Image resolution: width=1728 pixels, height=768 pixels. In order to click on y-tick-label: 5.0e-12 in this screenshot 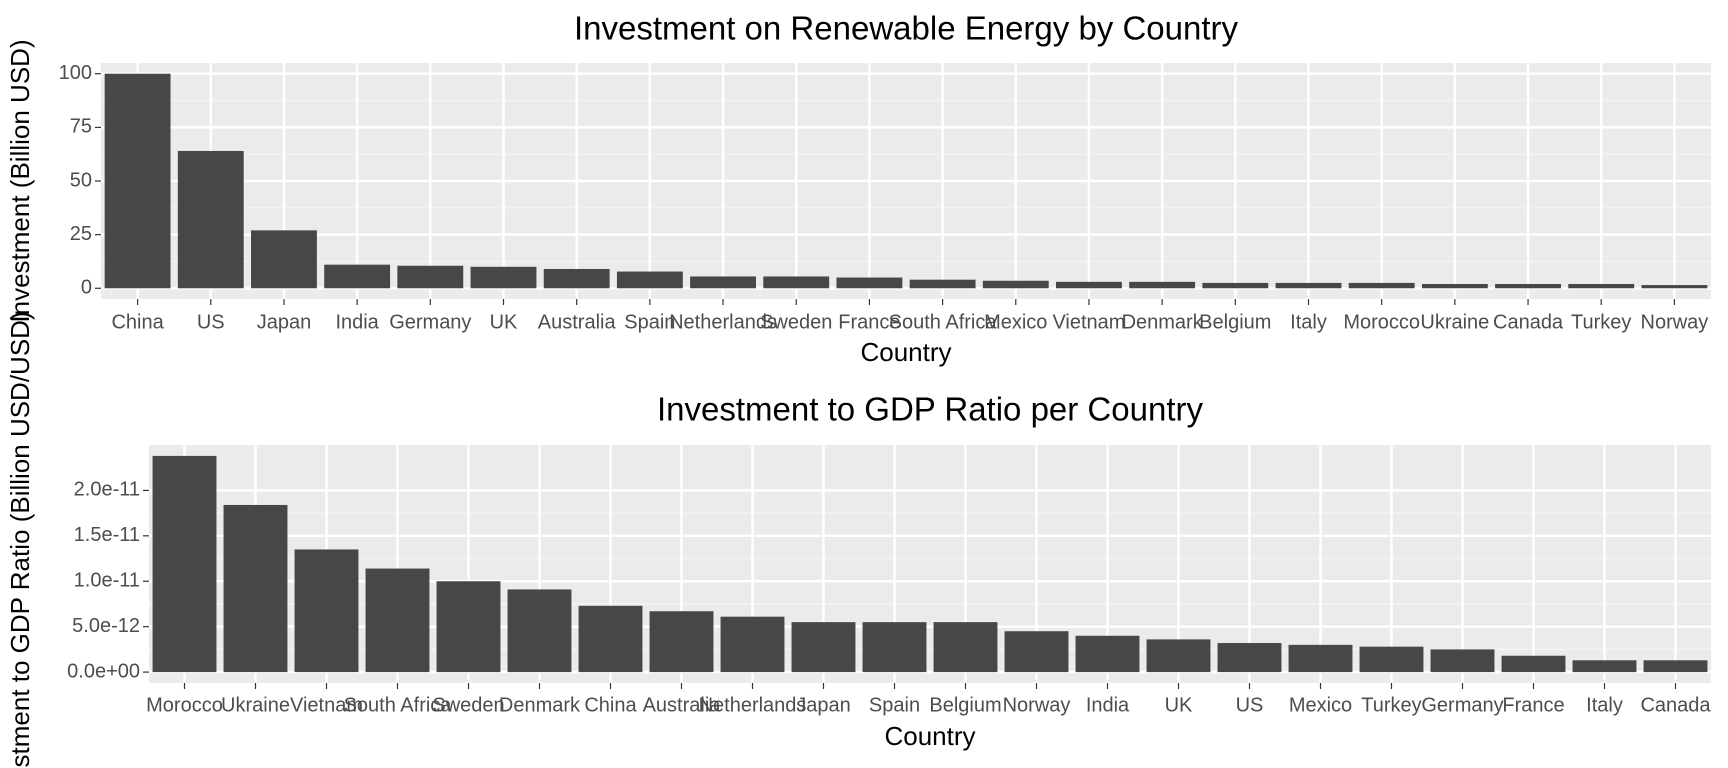, I will do `click(106, 626)`.